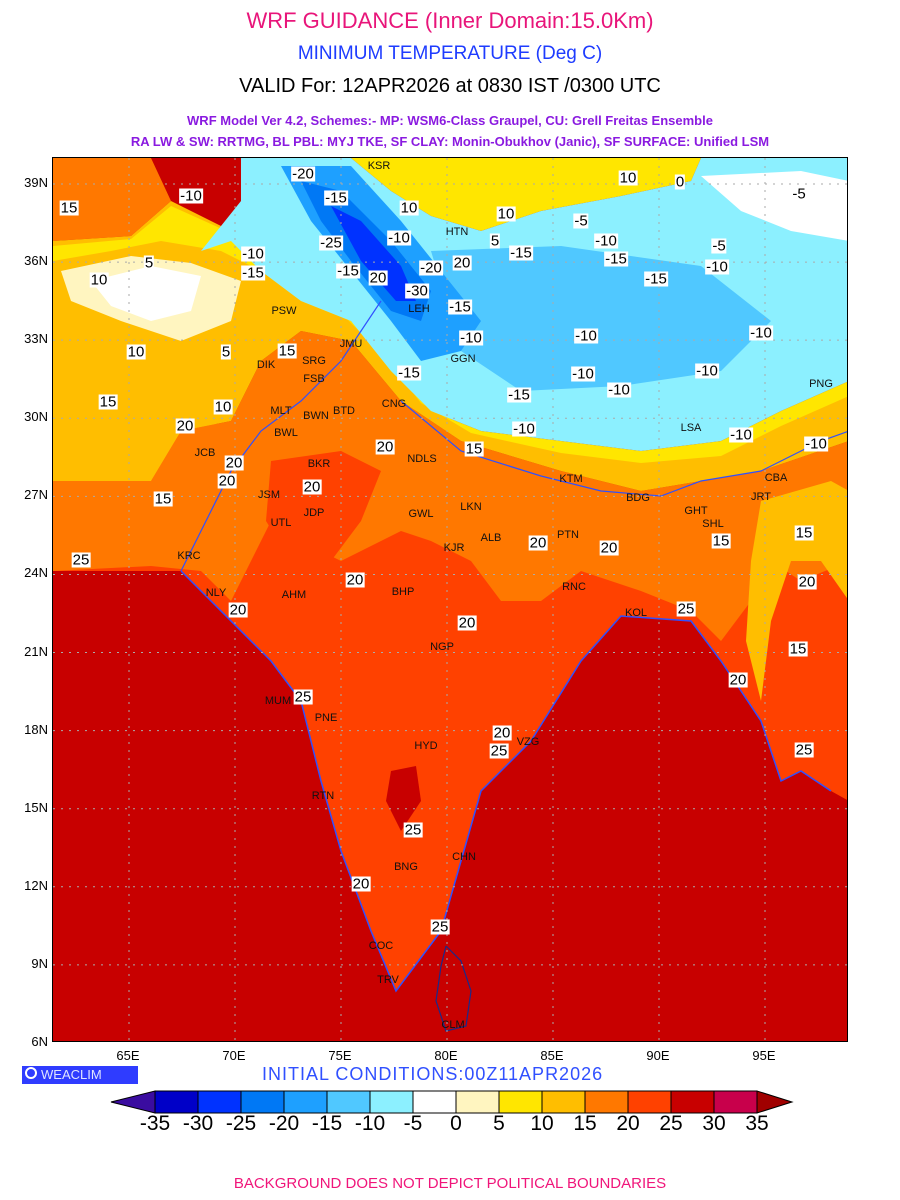 This screenshot has width=900, height=1200. What do you see at coordinates (442, 647) in the screenshot?
I see `city-label: NGP` at bounding box center [442, 647].